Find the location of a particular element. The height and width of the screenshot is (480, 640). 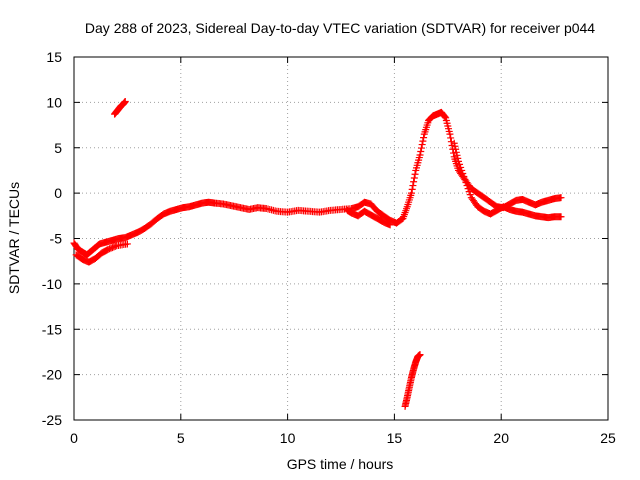

y-tick-label: 10 is located at coordinates (54, 102).